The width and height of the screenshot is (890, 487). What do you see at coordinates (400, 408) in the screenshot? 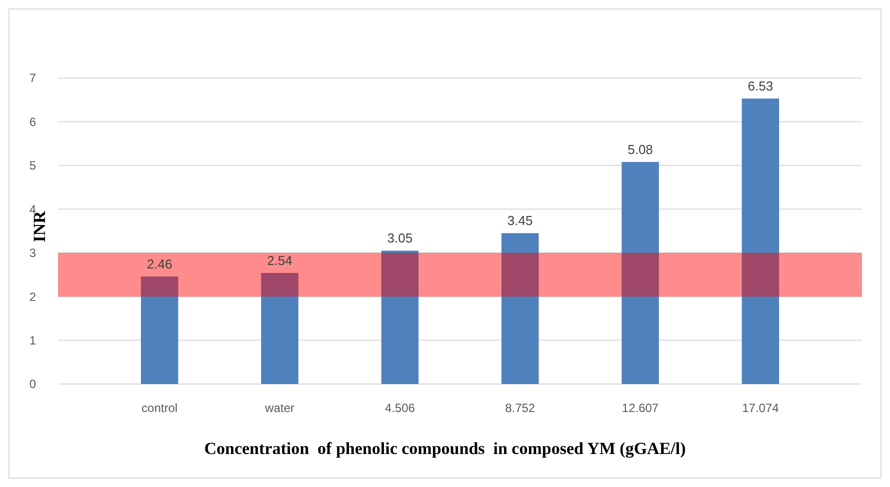
I see `x-tick-label: 4.506` at bounding box center [400, 408].